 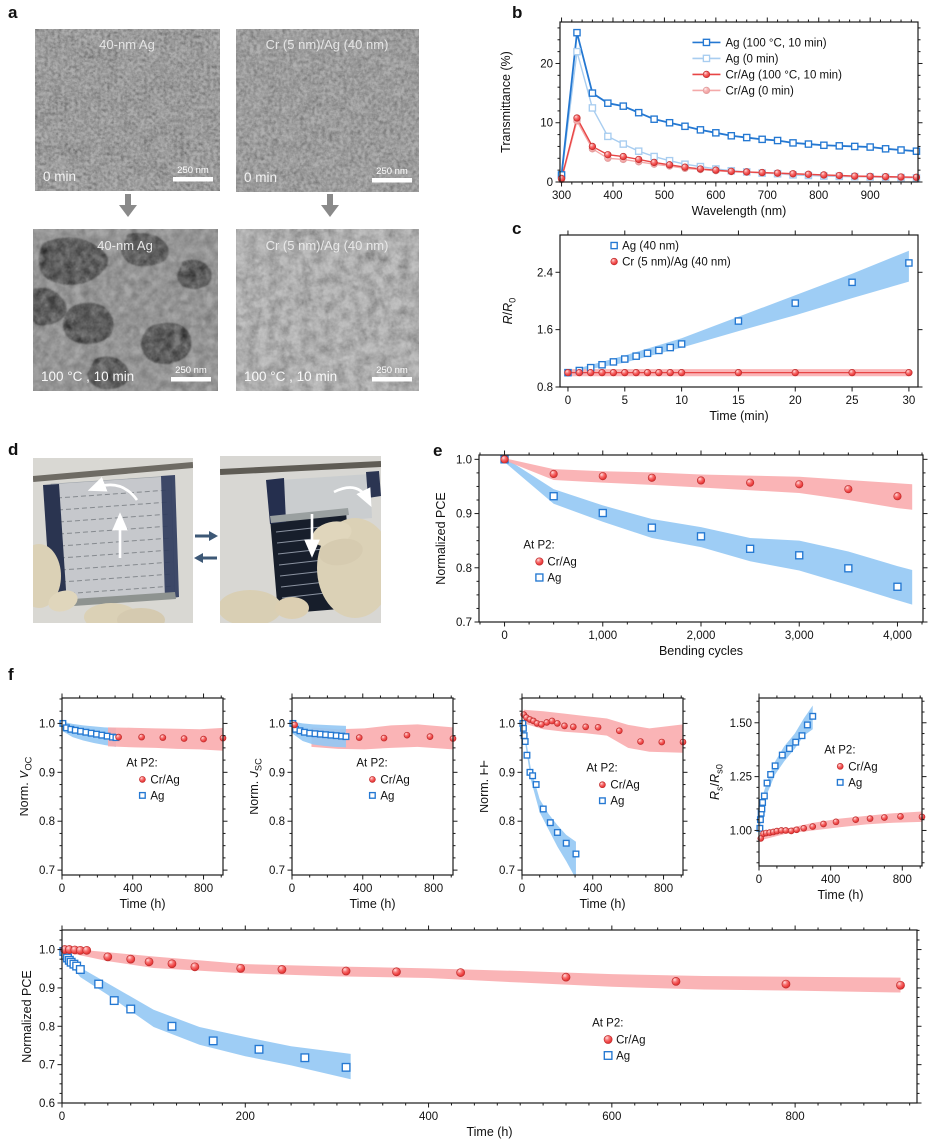 What do you see at coordinates (290, 376) in the screenshot?
I see `sem-time-label: 100 °C , 10 min` at bounding box center [290, 376].